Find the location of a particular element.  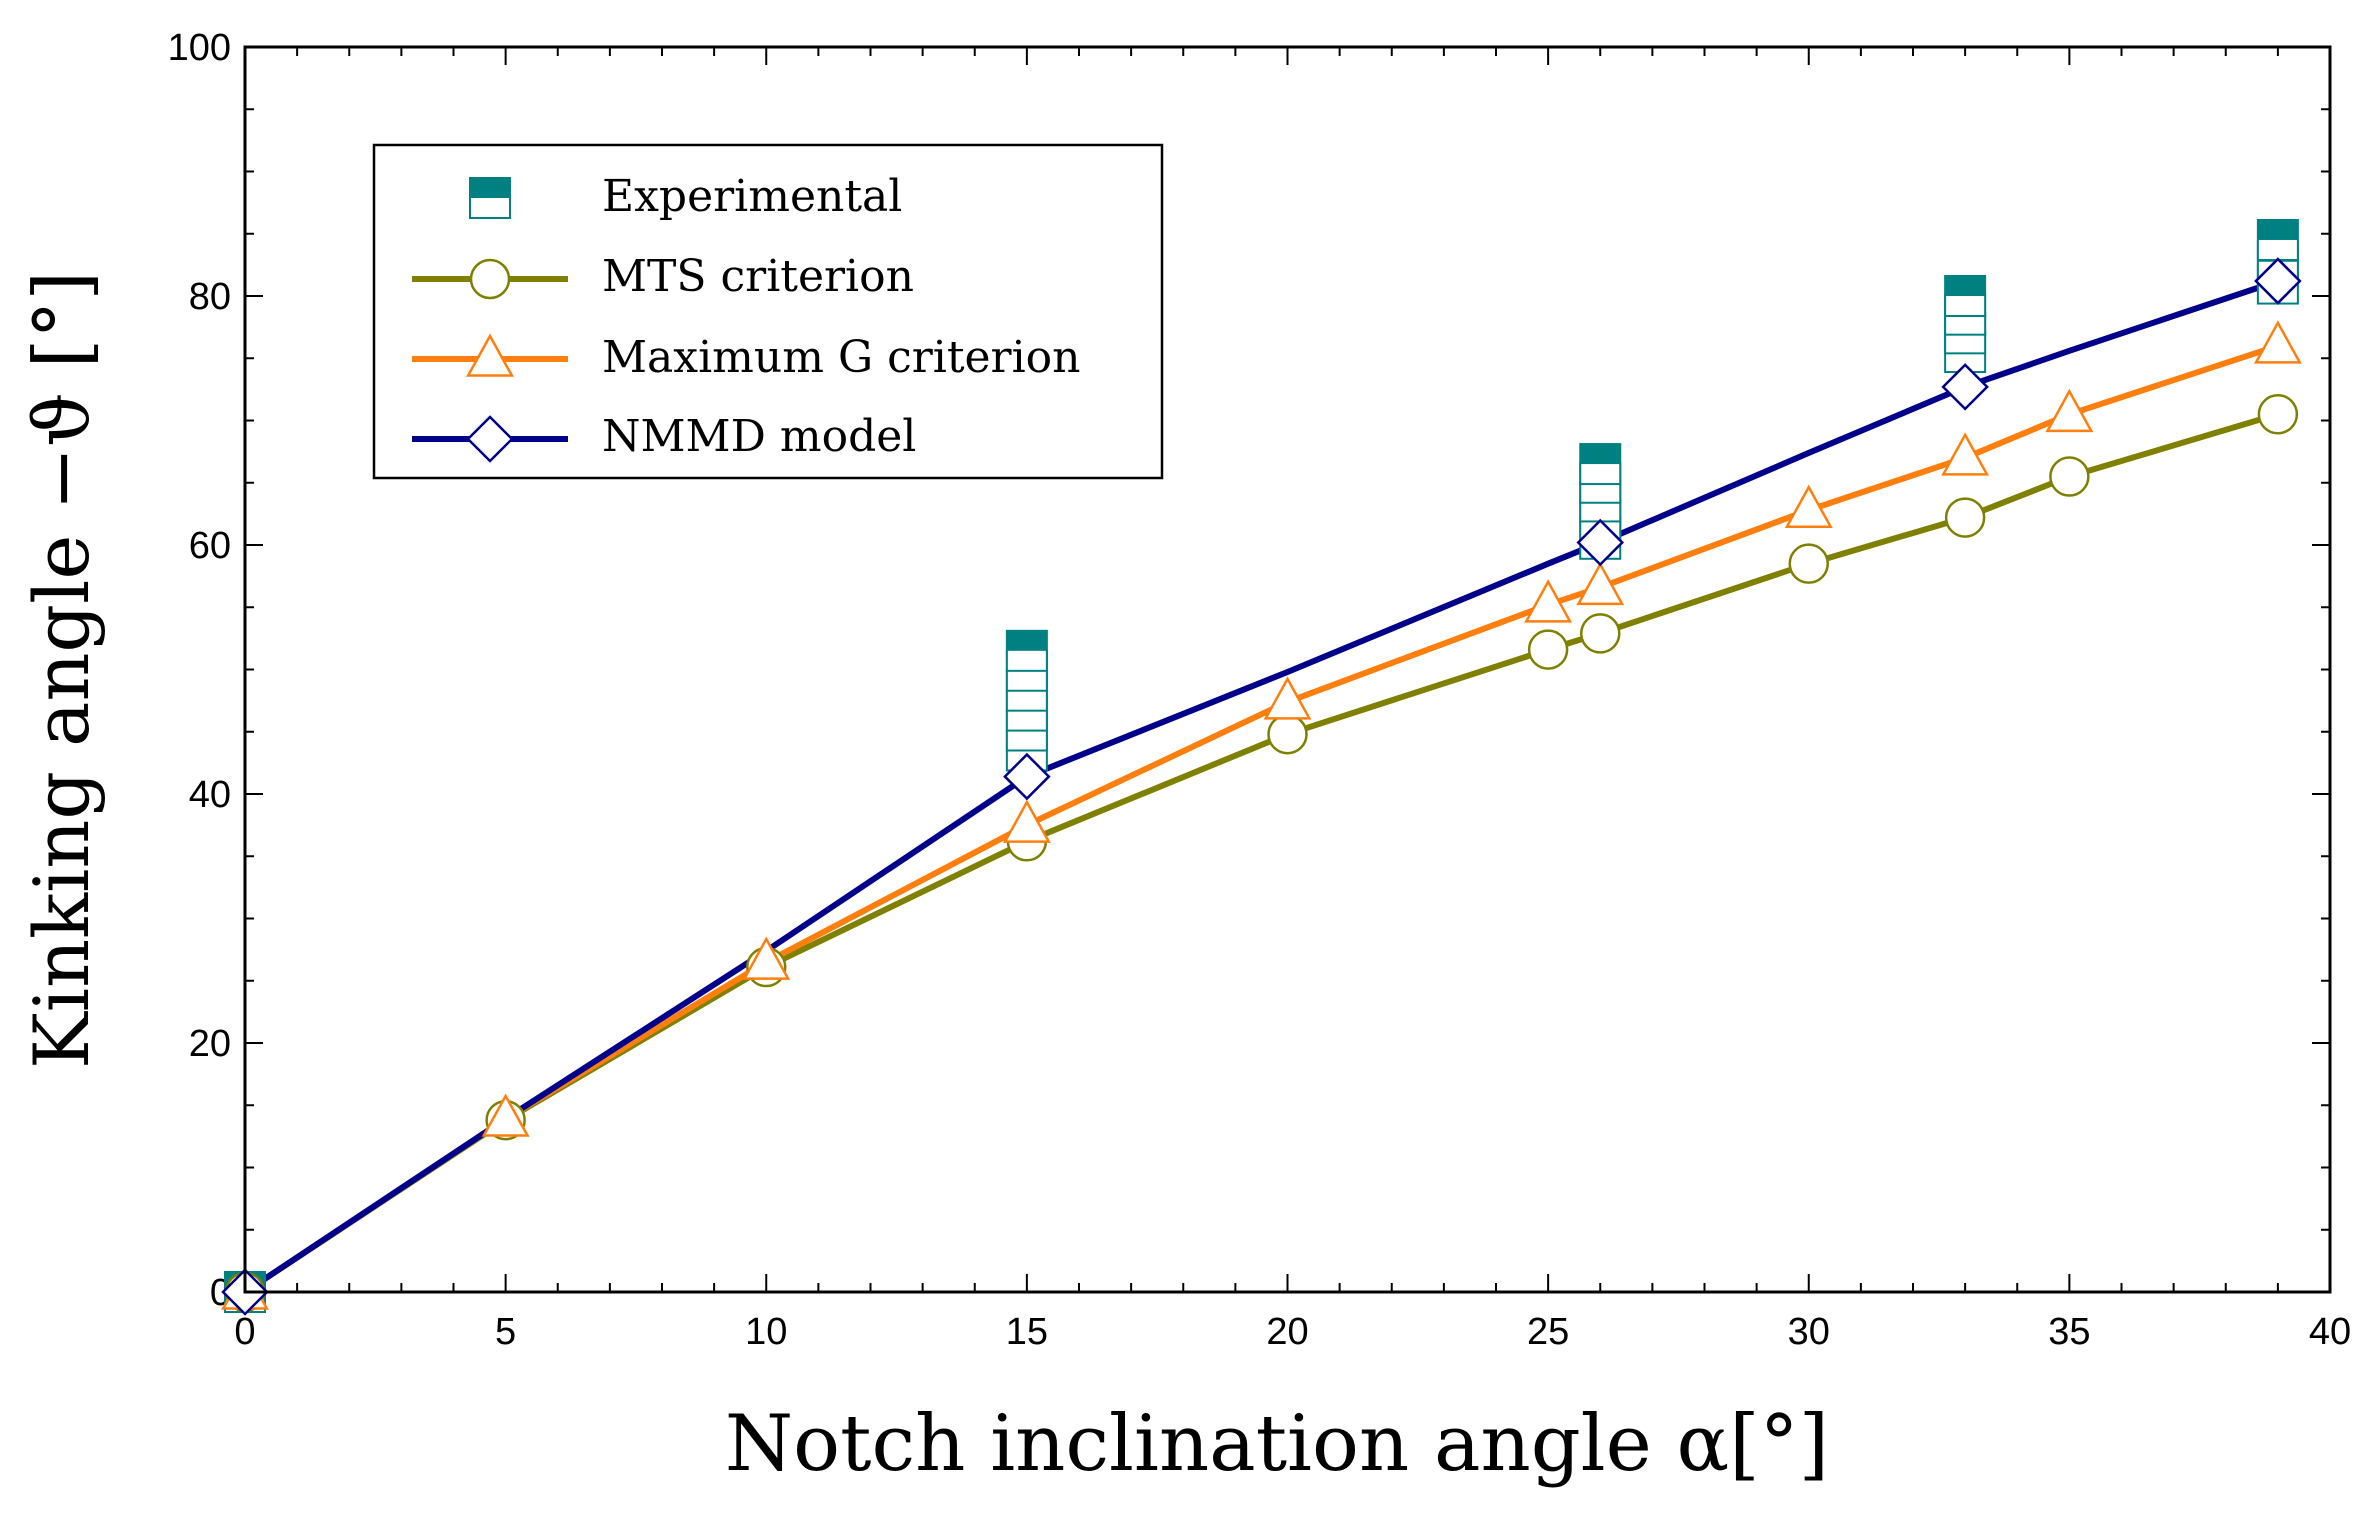

x-tick-label: 5 is located at coordinates (505, 1332).